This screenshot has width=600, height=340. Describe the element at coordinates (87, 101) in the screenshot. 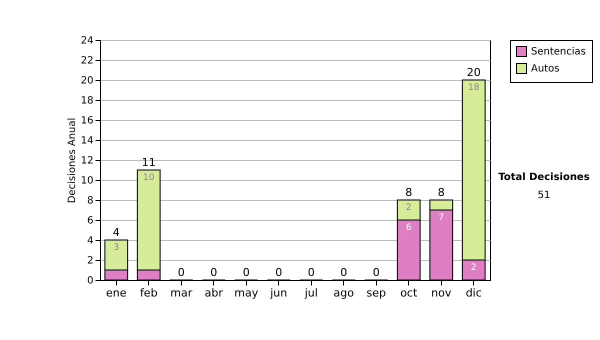

I see `y-tick-label: 18` at that location.